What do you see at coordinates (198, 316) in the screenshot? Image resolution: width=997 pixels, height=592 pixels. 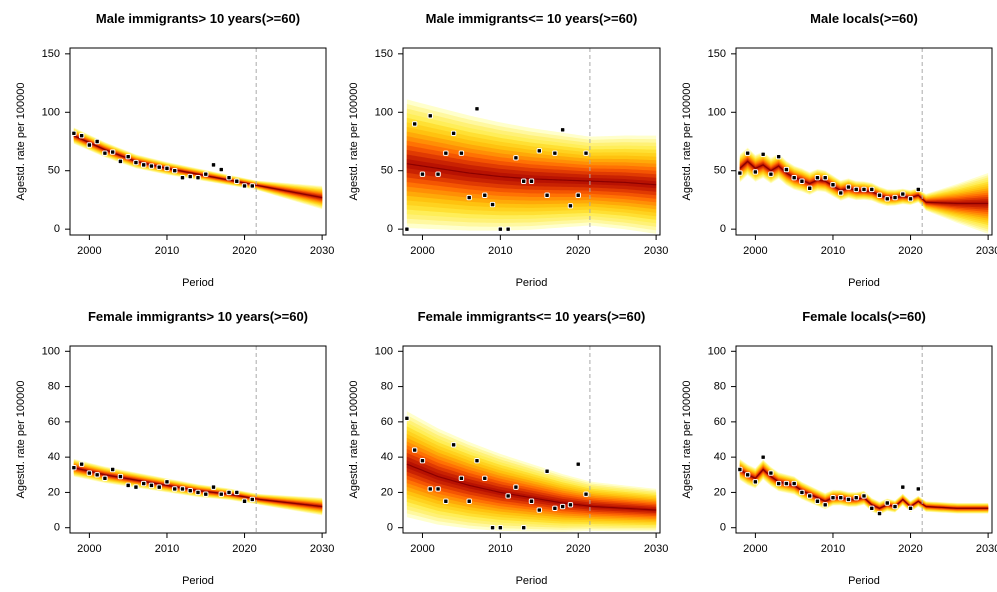 I see `chart-title: Female immigrants> 10 years(>=60)` at bounding box center [198, 316].